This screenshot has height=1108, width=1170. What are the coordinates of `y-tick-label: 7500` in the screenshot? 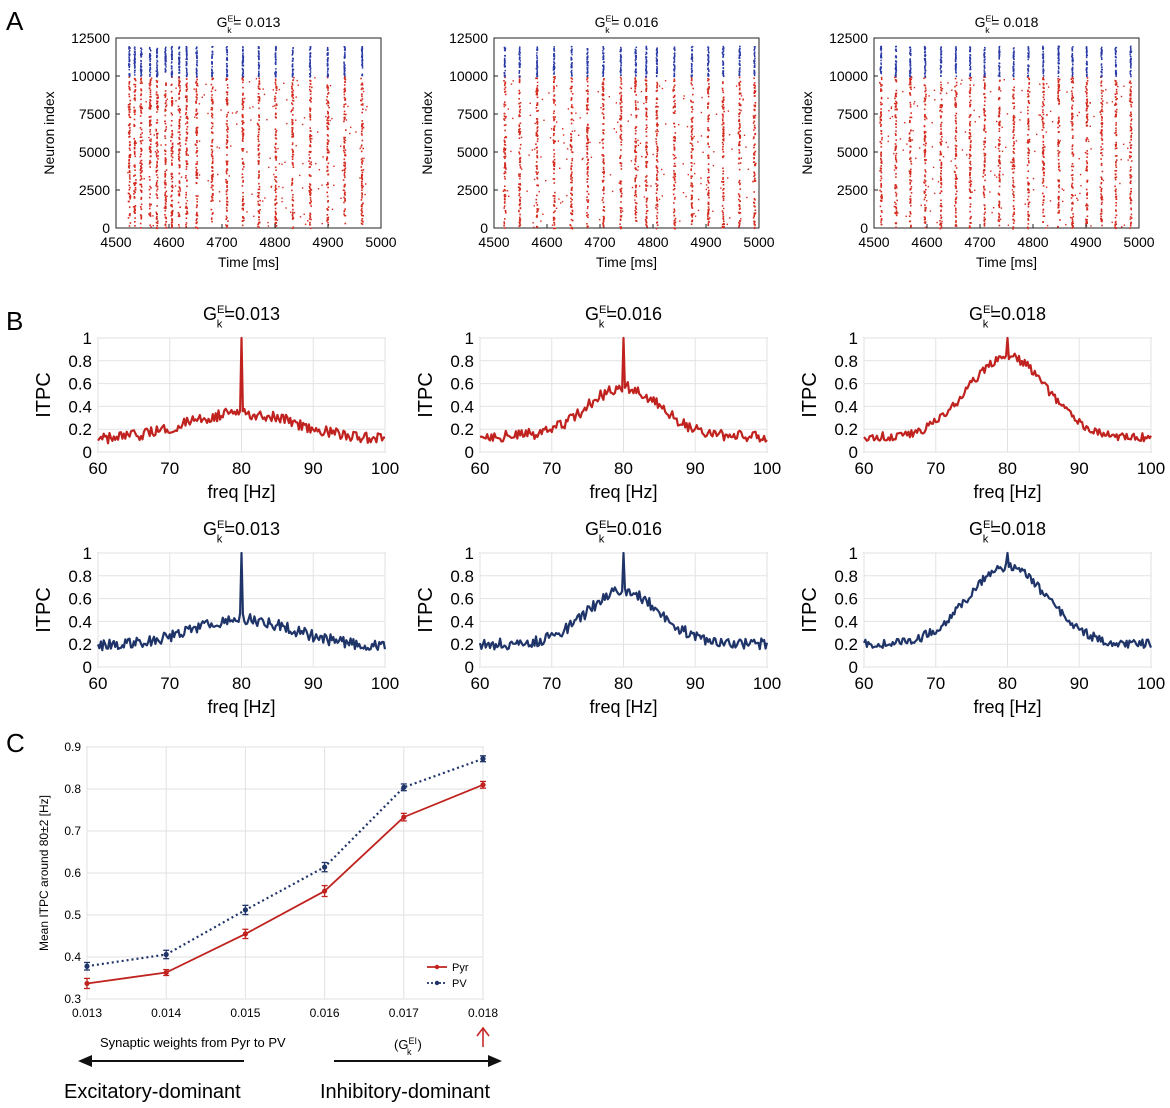 It's located at (94, 114).